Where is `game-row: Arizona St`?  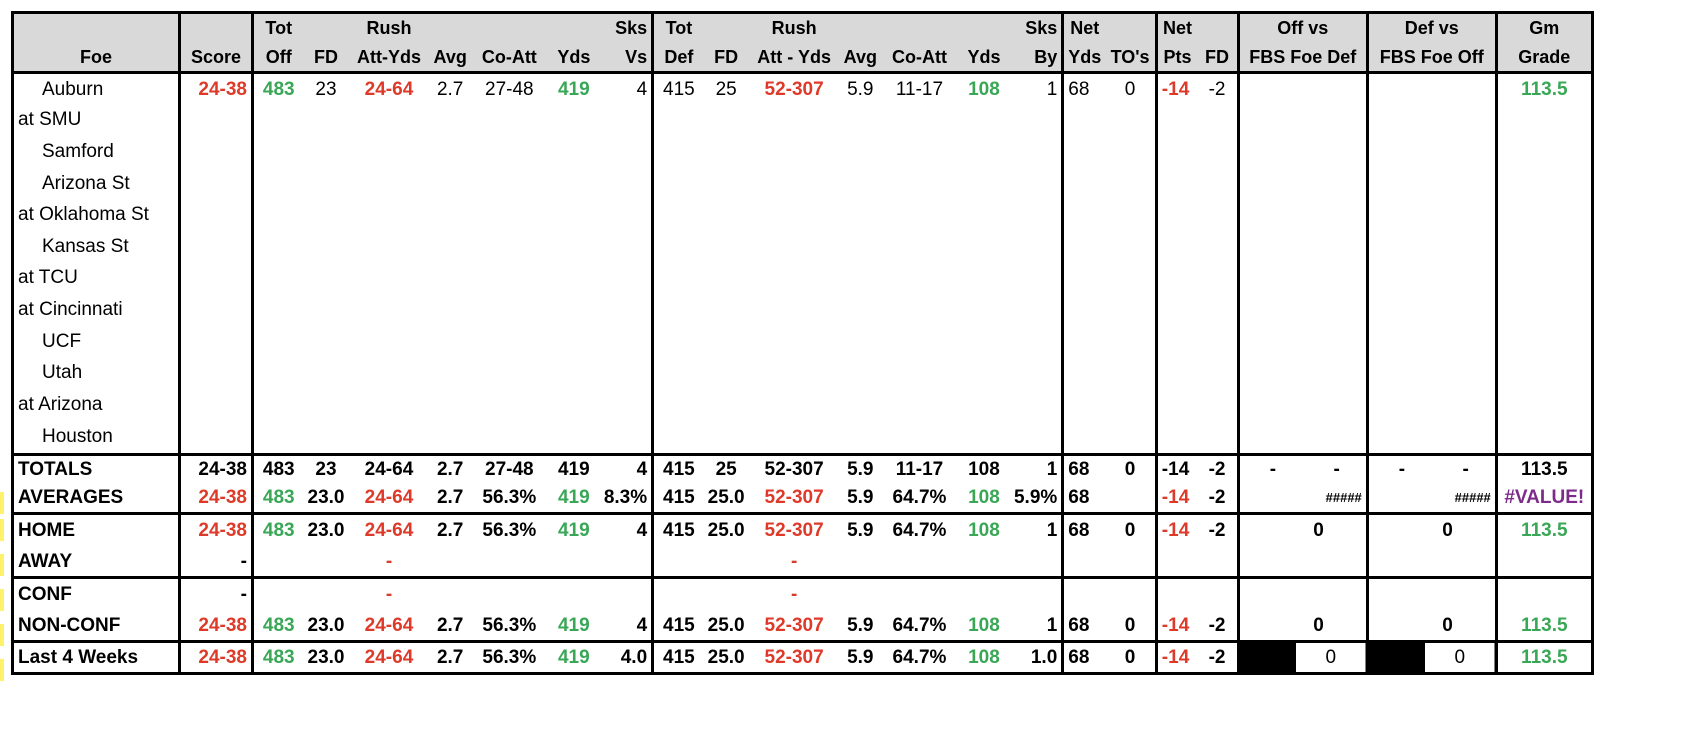
game-row: Arizona St is located at coordinates (803, 183).